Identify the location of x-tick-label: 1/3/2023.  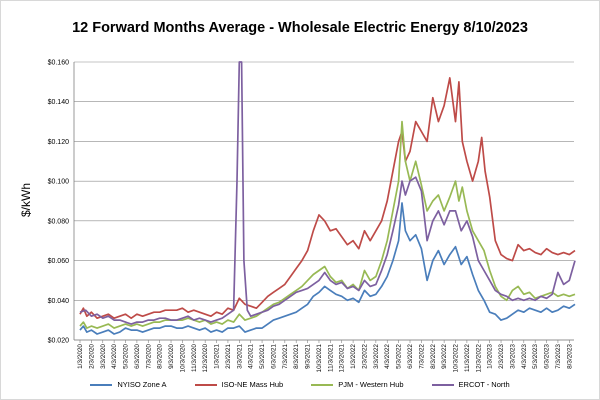
(490, 356).